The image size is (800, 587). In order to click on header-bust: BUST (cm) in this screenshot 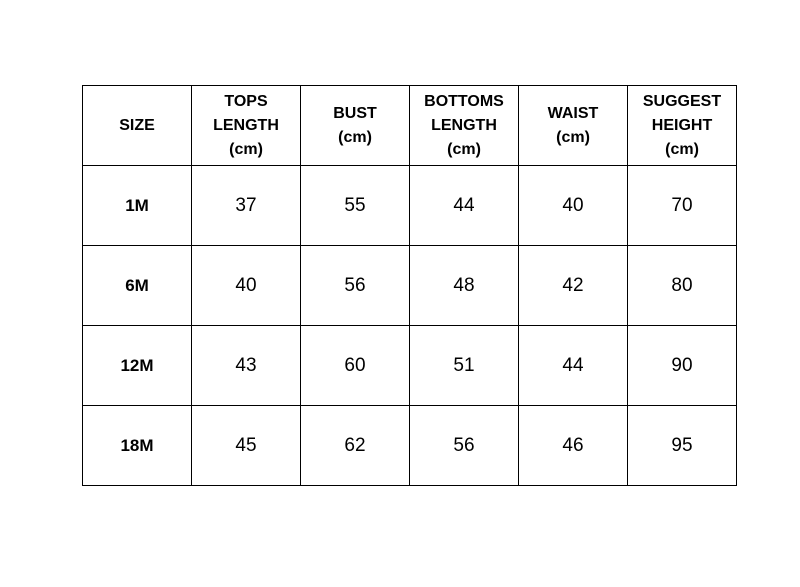, I will do `click(355, 125)`.